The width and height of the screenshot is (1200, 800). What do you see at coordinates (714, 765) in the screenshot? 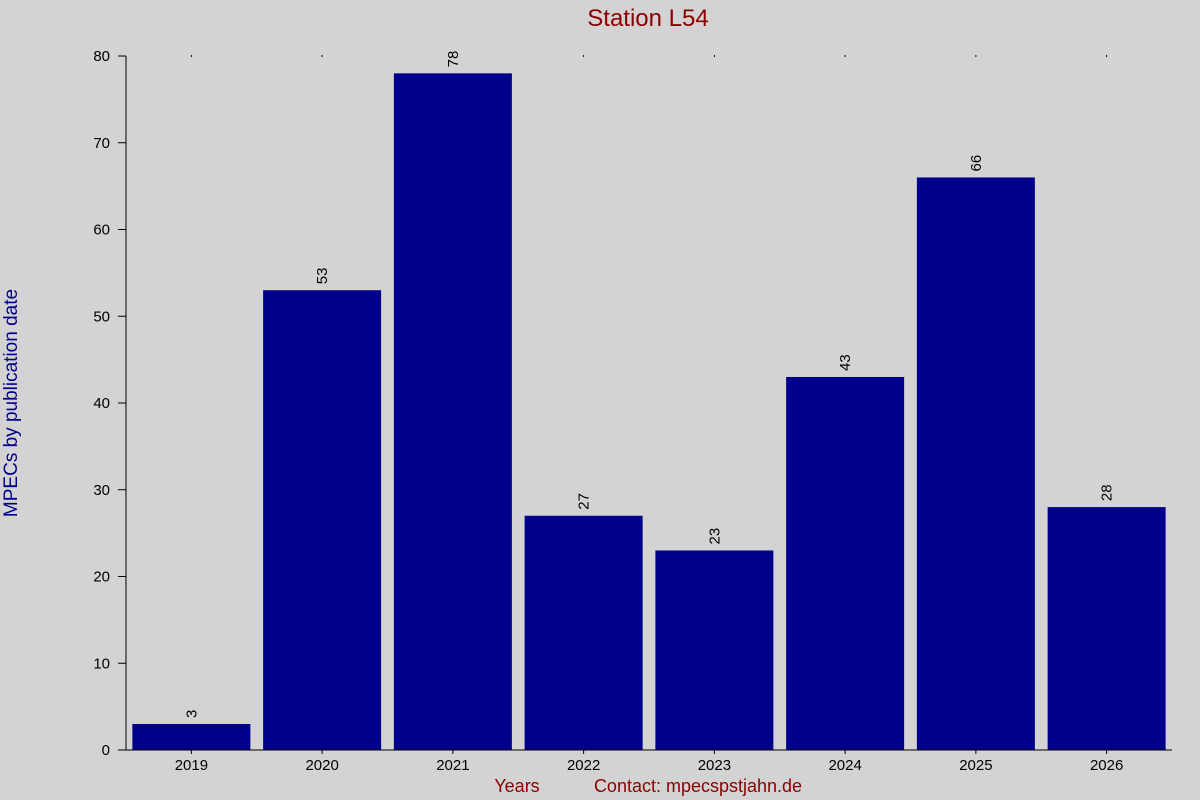
I see `x-tick-label-2023: 2023` at bounding box center [714, 765].